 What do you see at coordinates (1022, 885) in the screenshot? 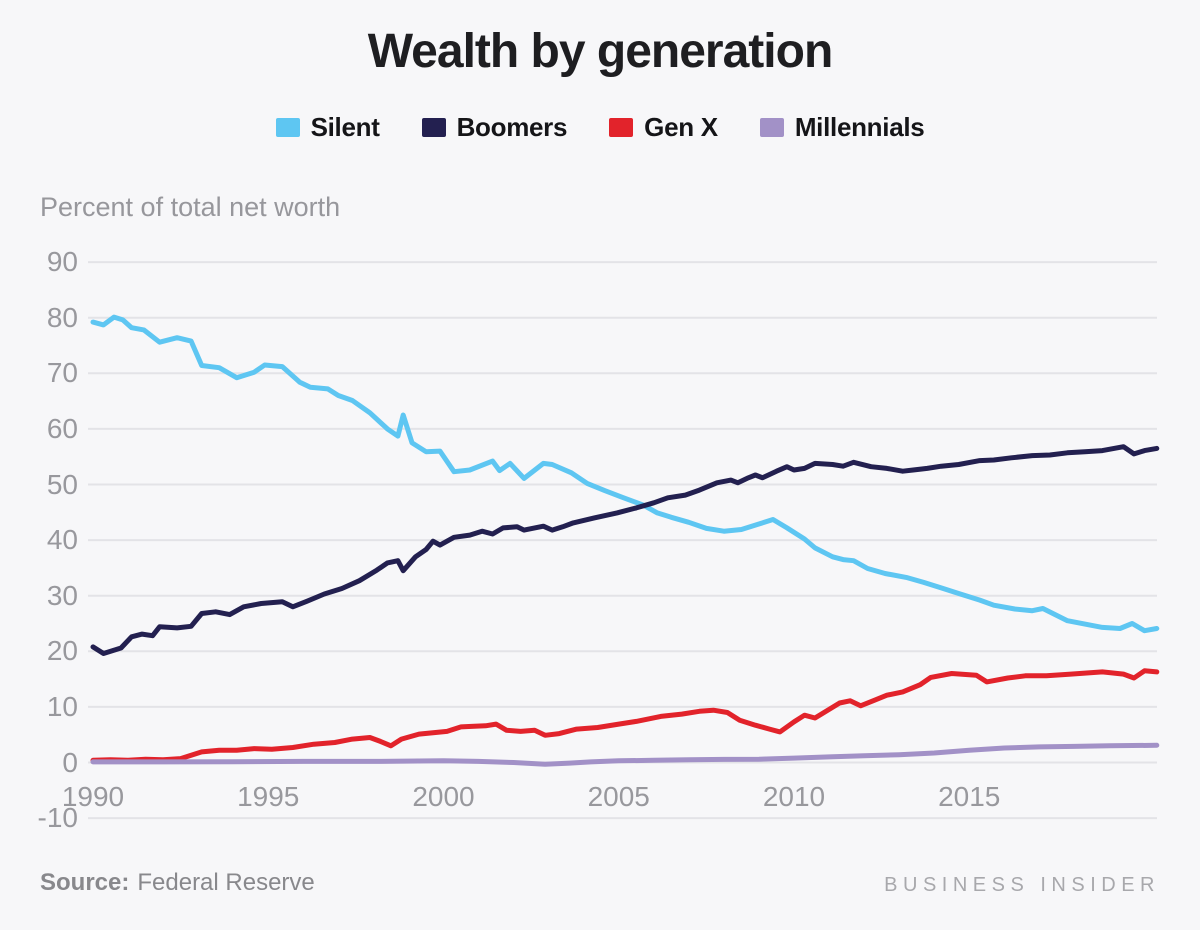
I see `brand-logo: BUSINESS INSIDER` at bounding box center [1022, 885].